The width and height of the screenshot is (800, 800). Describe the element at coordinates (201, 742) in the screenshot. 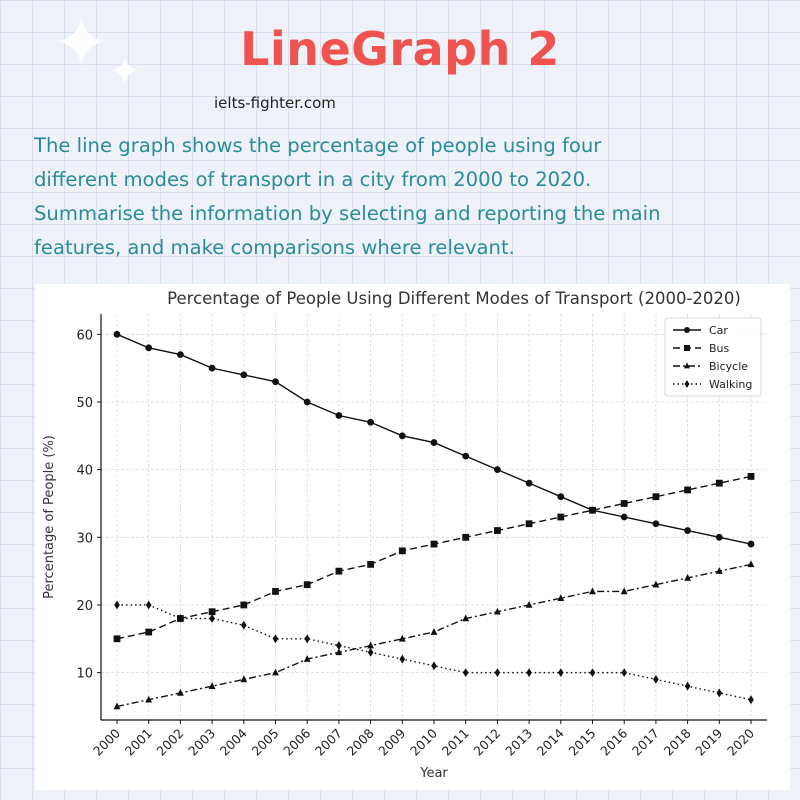

I see `x-tick-label: 2003` at that location.